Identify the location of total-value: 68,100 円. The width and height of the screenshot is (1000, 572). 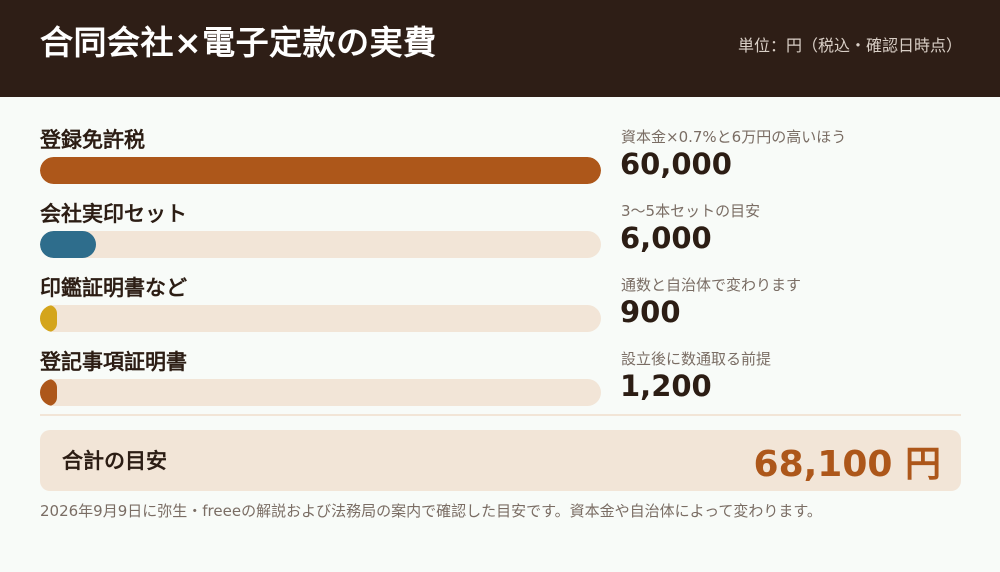
(847, 464).